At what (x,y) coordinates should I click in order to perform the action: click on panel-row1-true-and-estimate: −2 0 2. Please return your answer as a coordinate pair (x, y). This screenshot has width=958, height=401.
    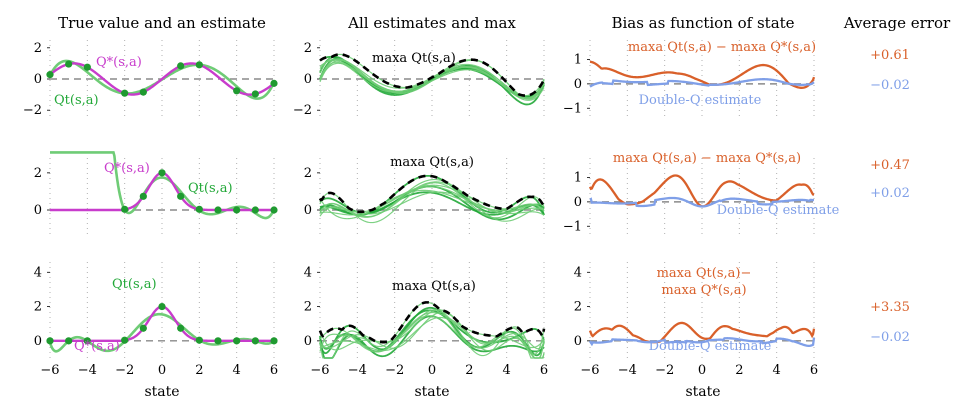
    Looking at the image, I should click on (150, 79).